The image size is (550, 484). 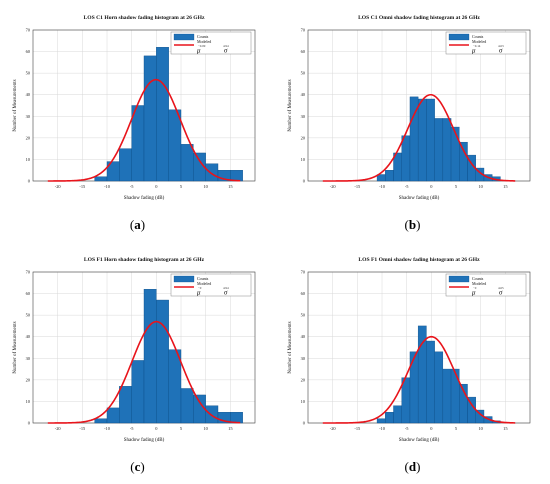 I want to click on legend-sigma-symbol: σ, so click(x=226, y=51).